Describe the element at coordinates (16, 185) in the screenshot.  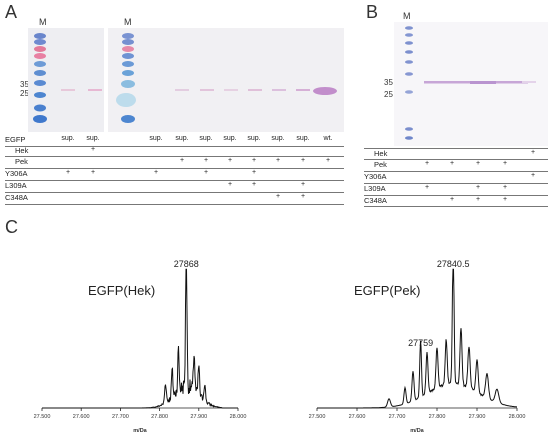
I see `row-label-l309a: L309A` at that location.